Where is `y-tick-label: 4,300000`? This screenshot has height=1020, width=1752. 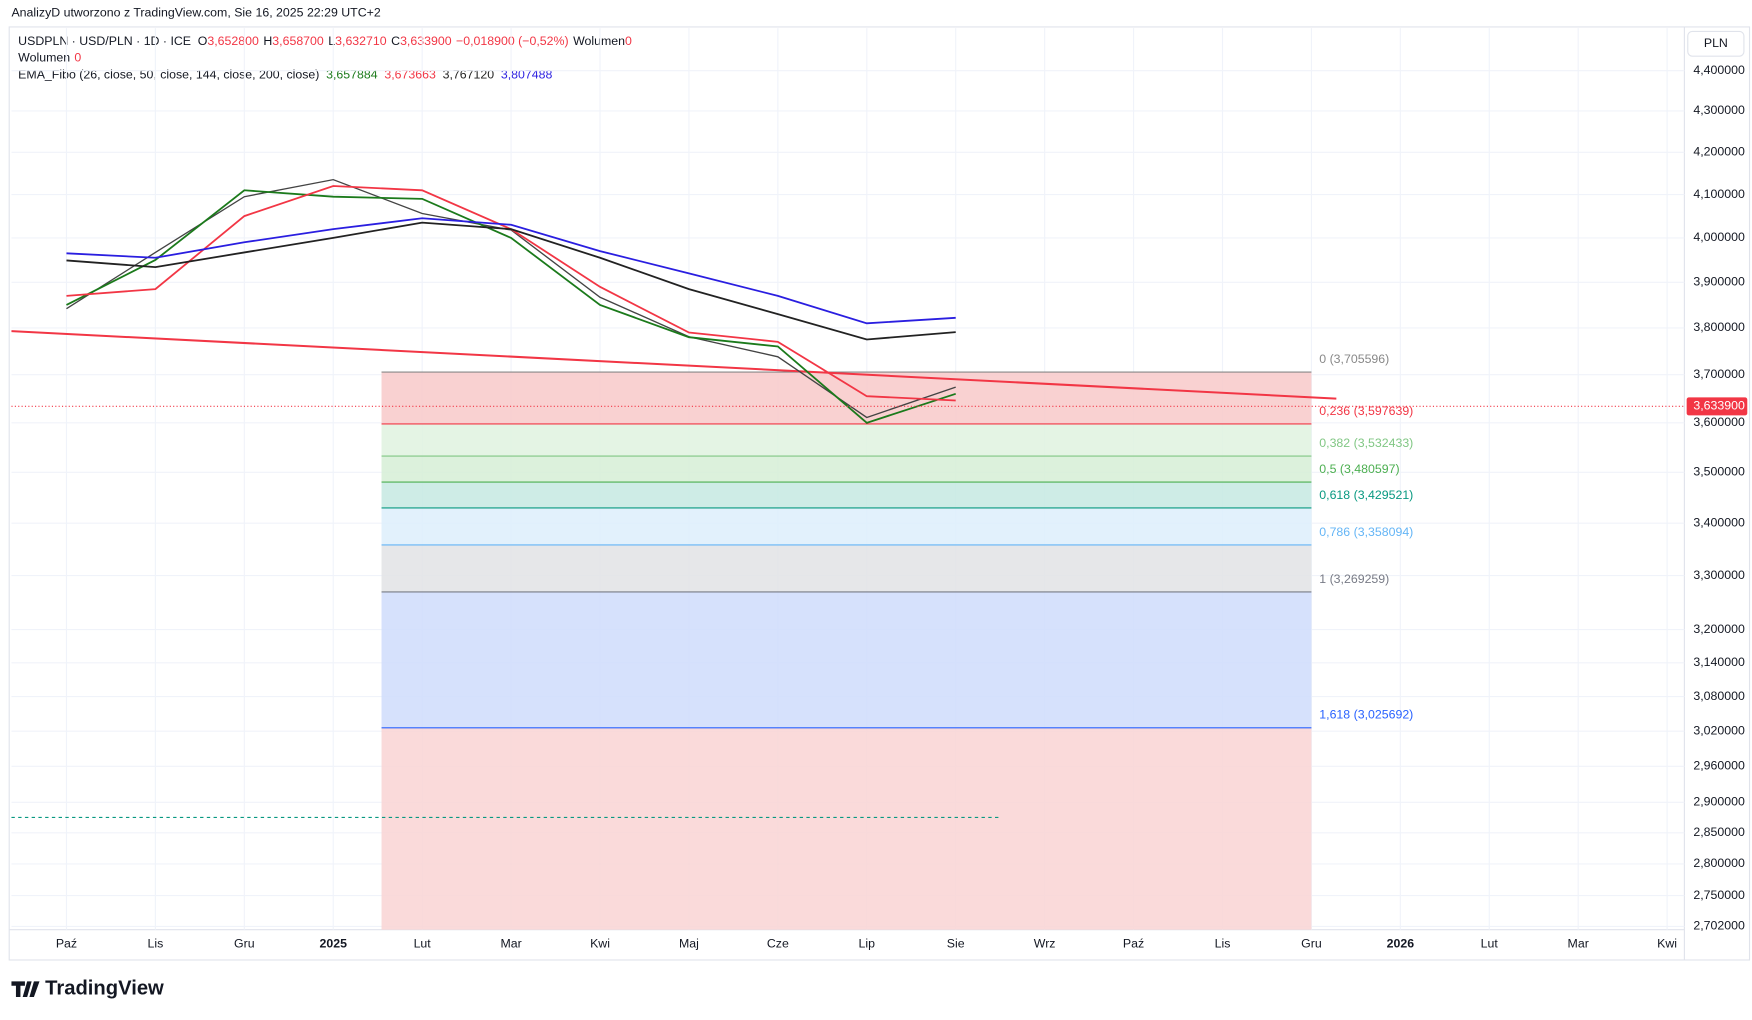
y-tick-label: 4,300000 is located at coordinates (1719, 110).